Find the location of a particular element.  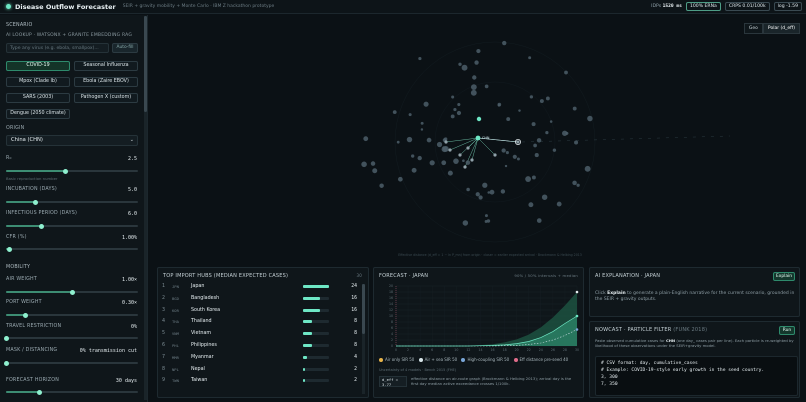

r0-slider is located at coordinates (72, 171).